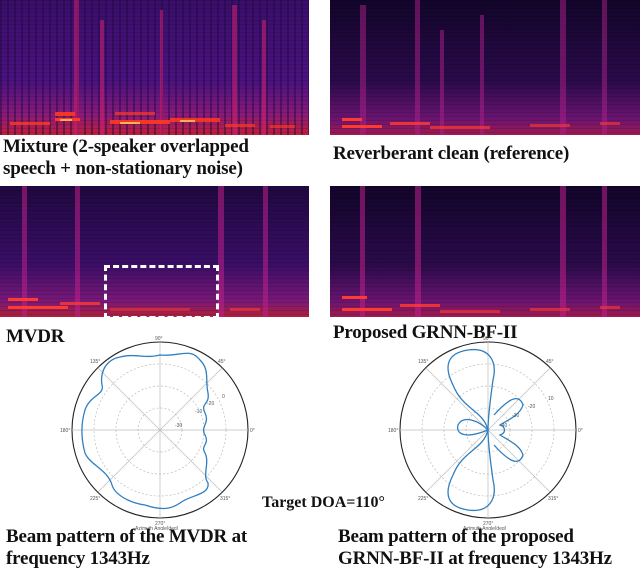 The height and width of the screenshot is (571, 640). What do you see at coordinates (127, 536) in the screenshot?
I see `caption-beam-mvdr-line1: Beam pattern of the MVDR at` at bounding box center [127, 536].